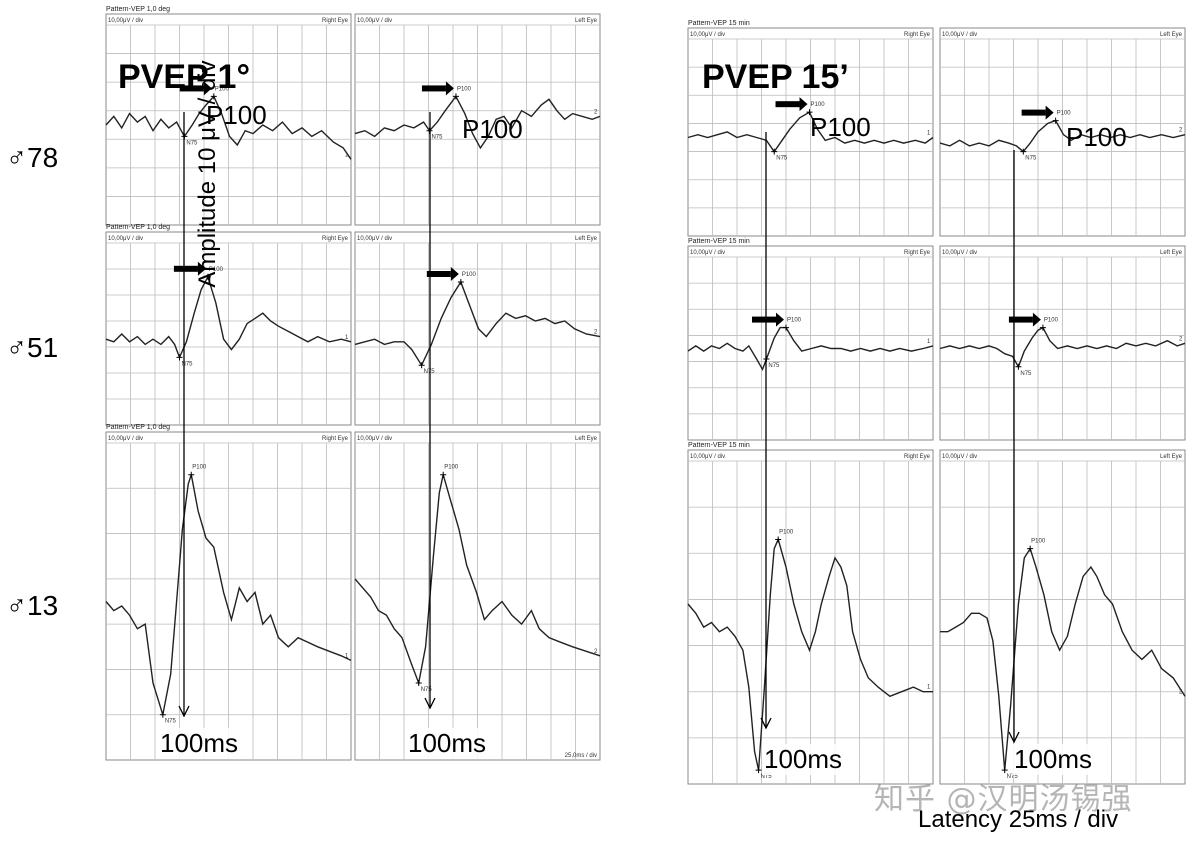 The width and height of the screenshot is (1200, 844). Describe the element at coordinates (1003, 799) in the screenshot. I see `watermark: 知乎 @汉明汤锡强` at that location.